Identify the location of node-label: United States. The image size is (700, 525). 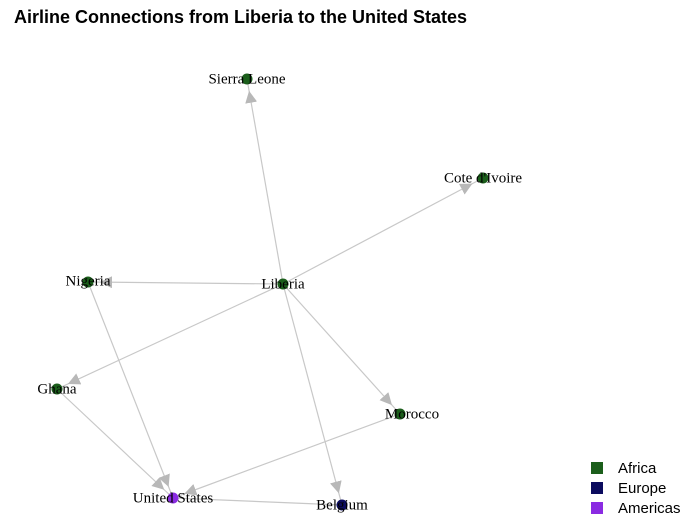
(173, 498).